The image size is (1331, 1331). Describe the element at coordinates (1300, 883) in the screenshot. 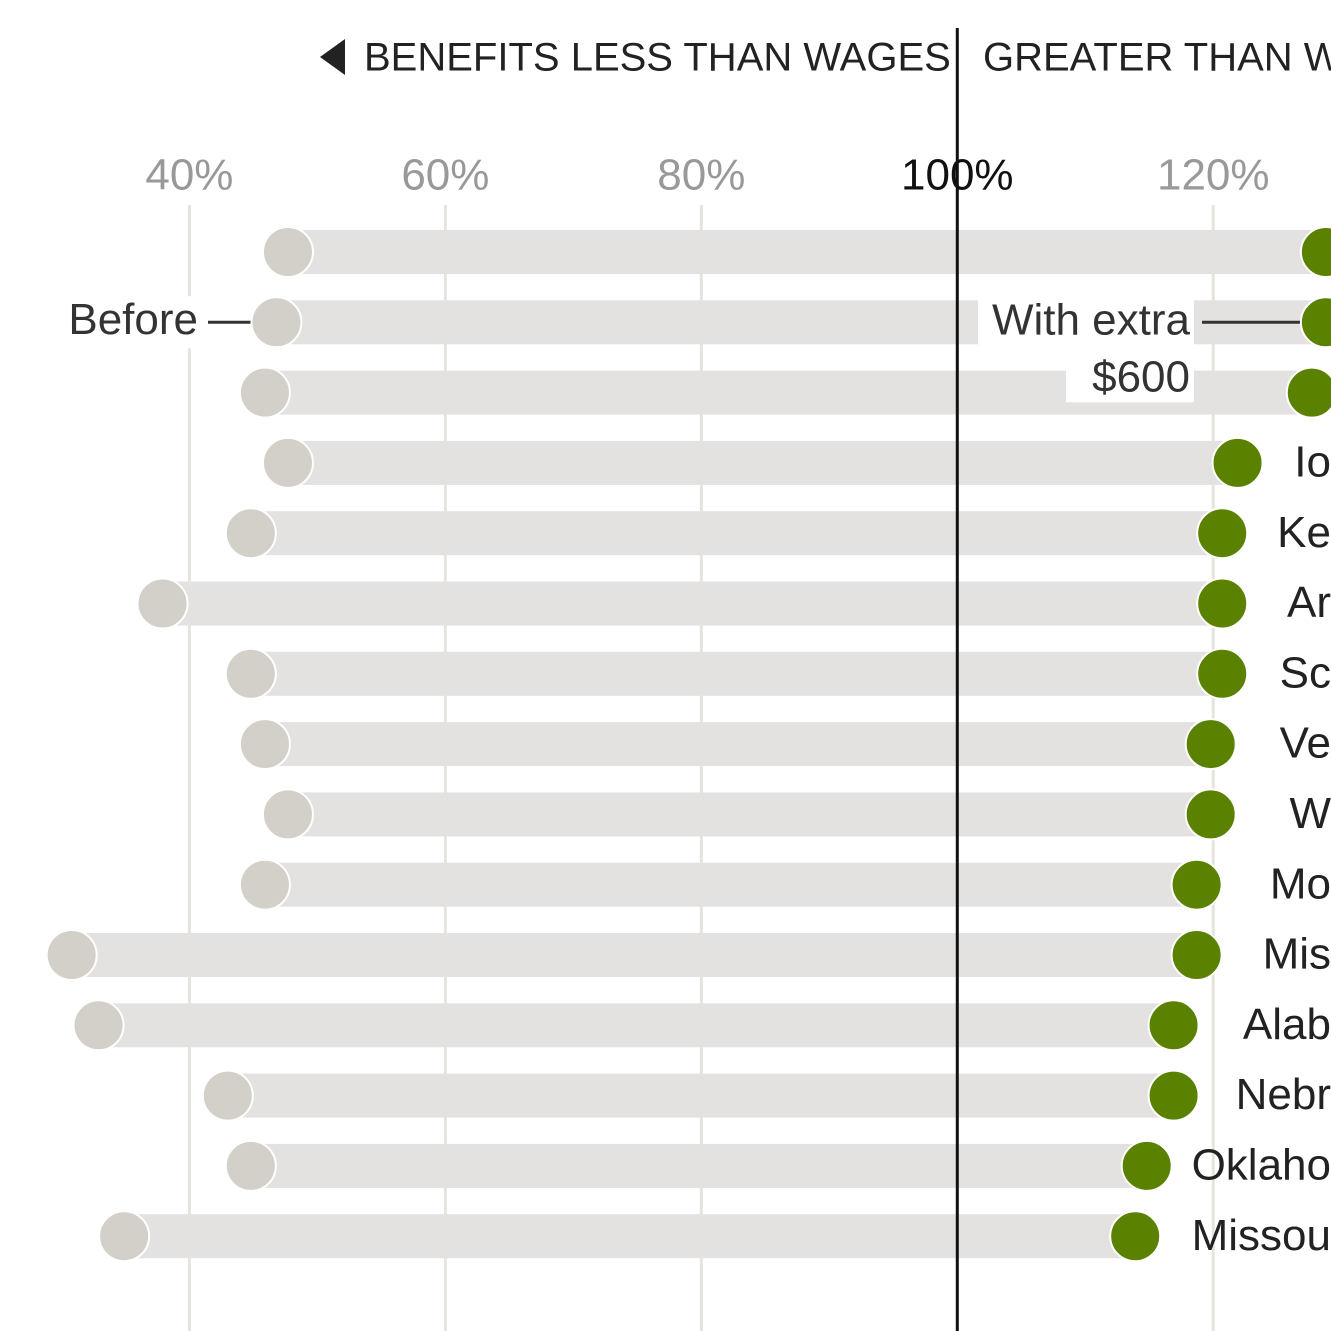

I see `category-label: Mo` at that location.